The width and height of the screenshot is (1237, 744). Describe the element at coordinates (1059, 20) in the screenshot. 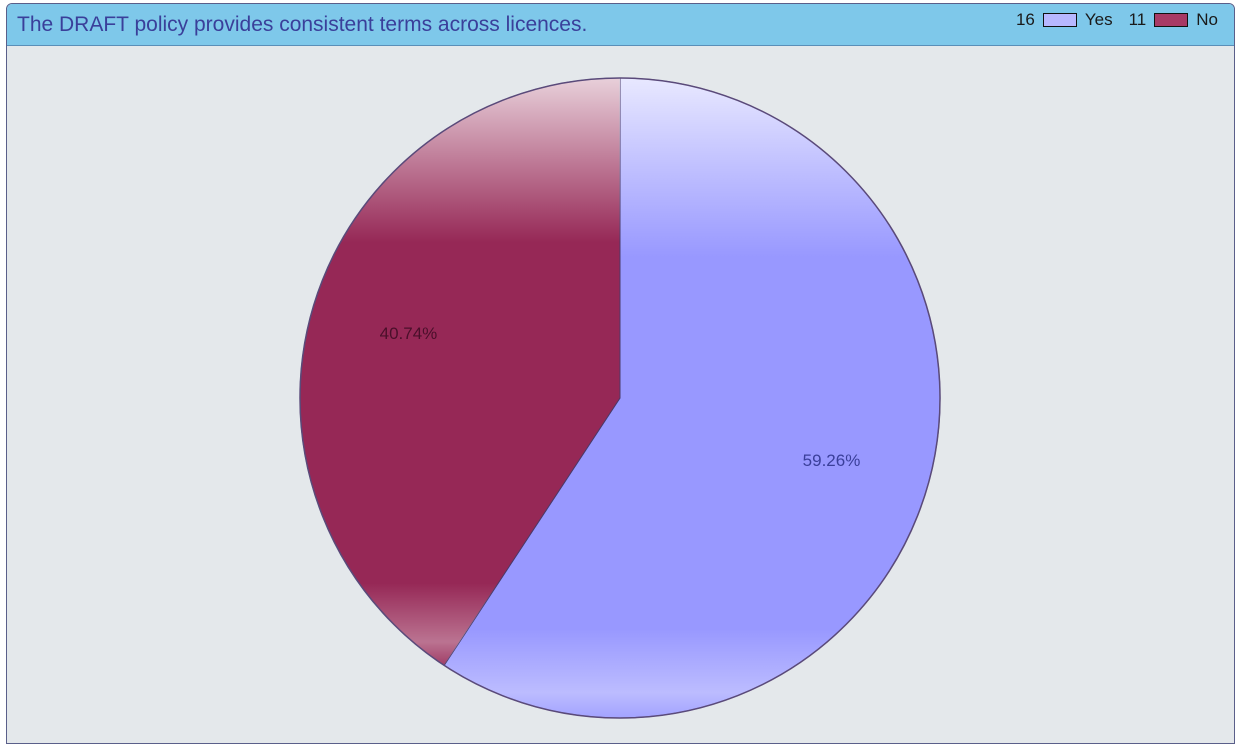

I see `legend-swatch-yes` at that location.